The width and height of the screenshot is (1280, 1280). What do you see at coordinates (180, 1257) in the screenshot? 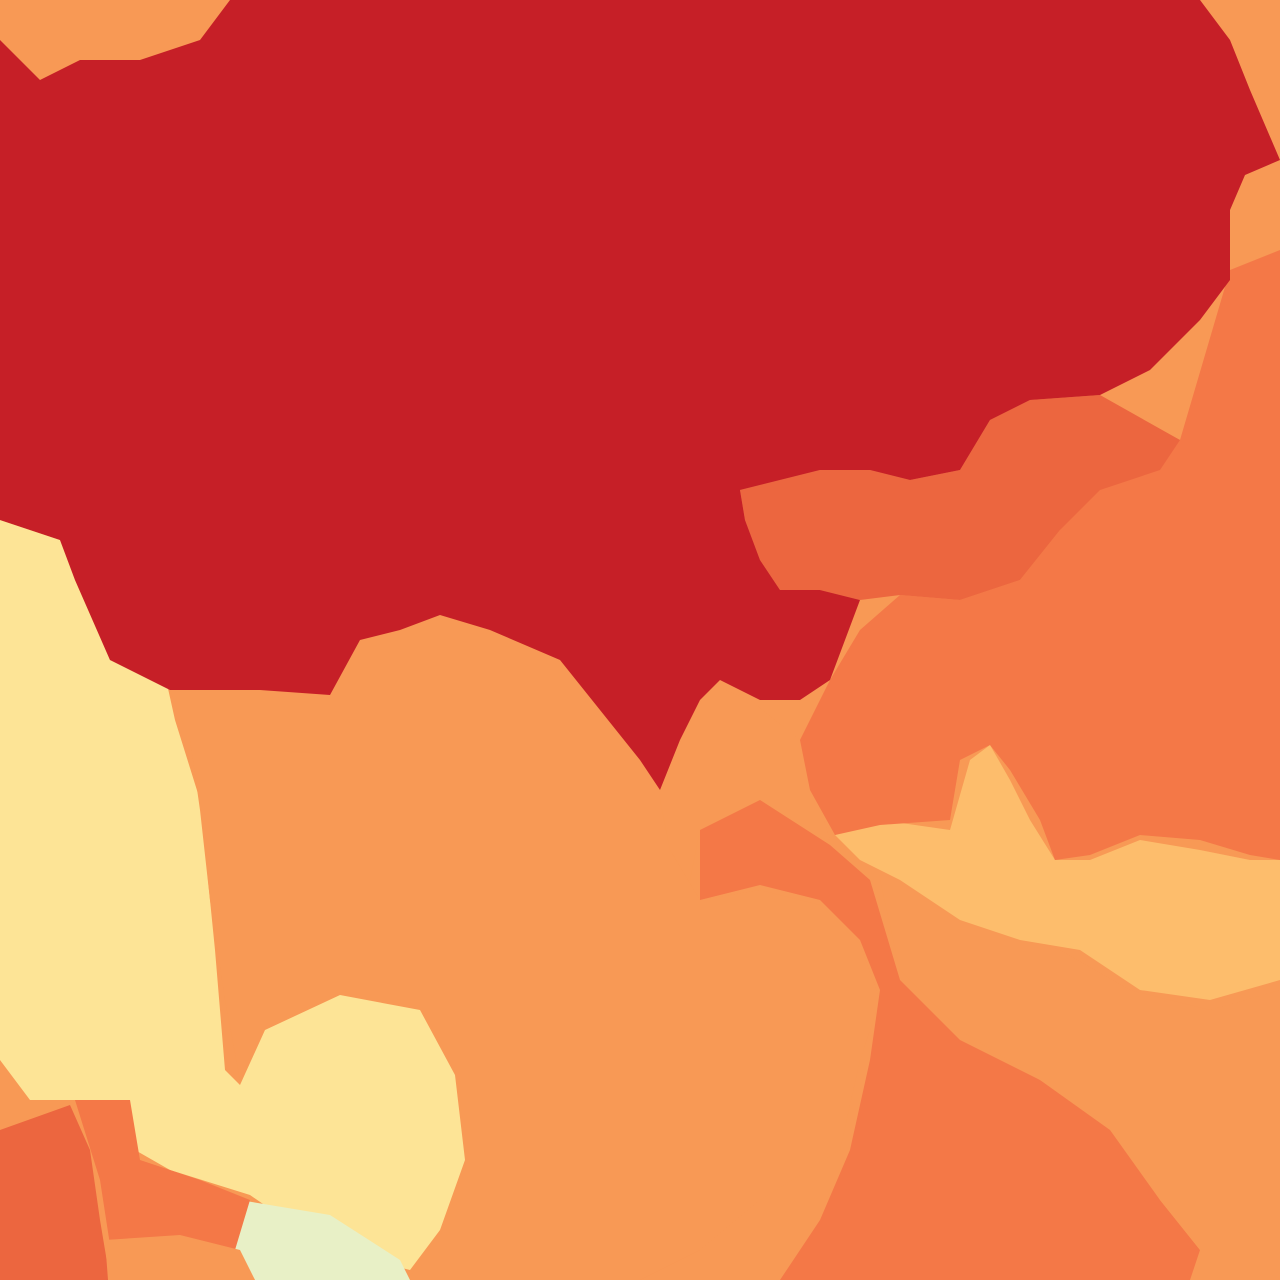
I see `region-south-bottom` at bounding box center [180, 1257].